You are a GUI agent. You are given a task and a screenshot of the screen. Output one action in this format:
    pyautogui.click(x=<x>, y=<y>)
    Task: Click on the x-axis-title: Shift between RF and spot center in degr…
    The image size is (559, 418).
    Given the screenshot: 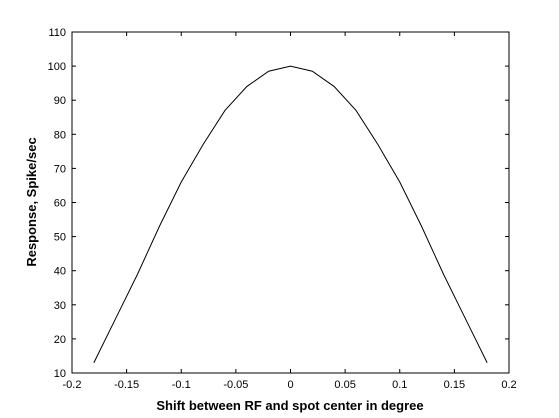 What is the action you would take?
    pyautogui.click(x=289, y=405)
    